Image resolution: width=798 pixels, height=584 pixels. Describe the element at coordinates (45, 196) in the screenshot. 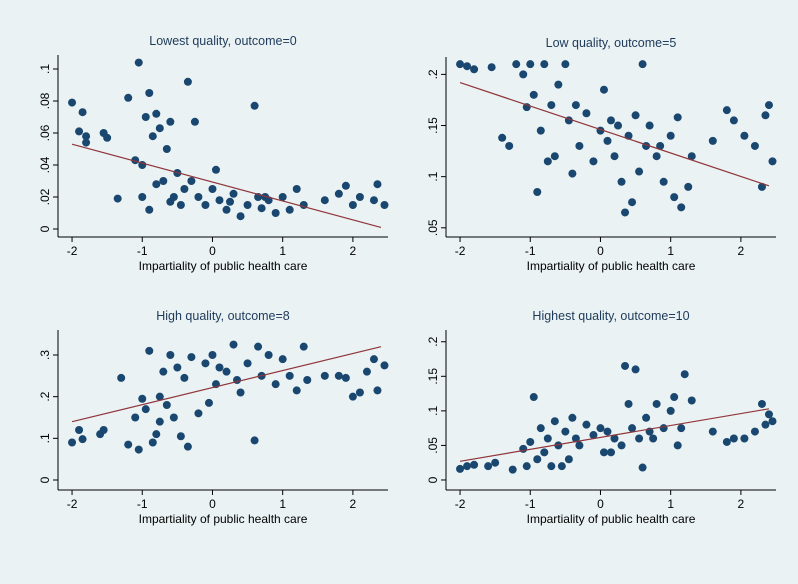

I see `y-tick-label: .02` at that location.